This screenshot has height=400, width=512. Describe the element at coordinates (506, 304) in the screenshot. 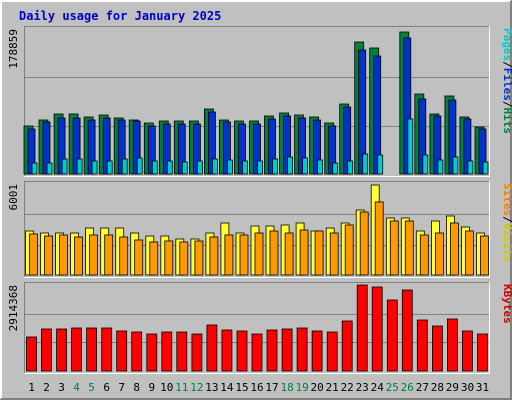

I see `panel-side-legend: KBytes` at that location.